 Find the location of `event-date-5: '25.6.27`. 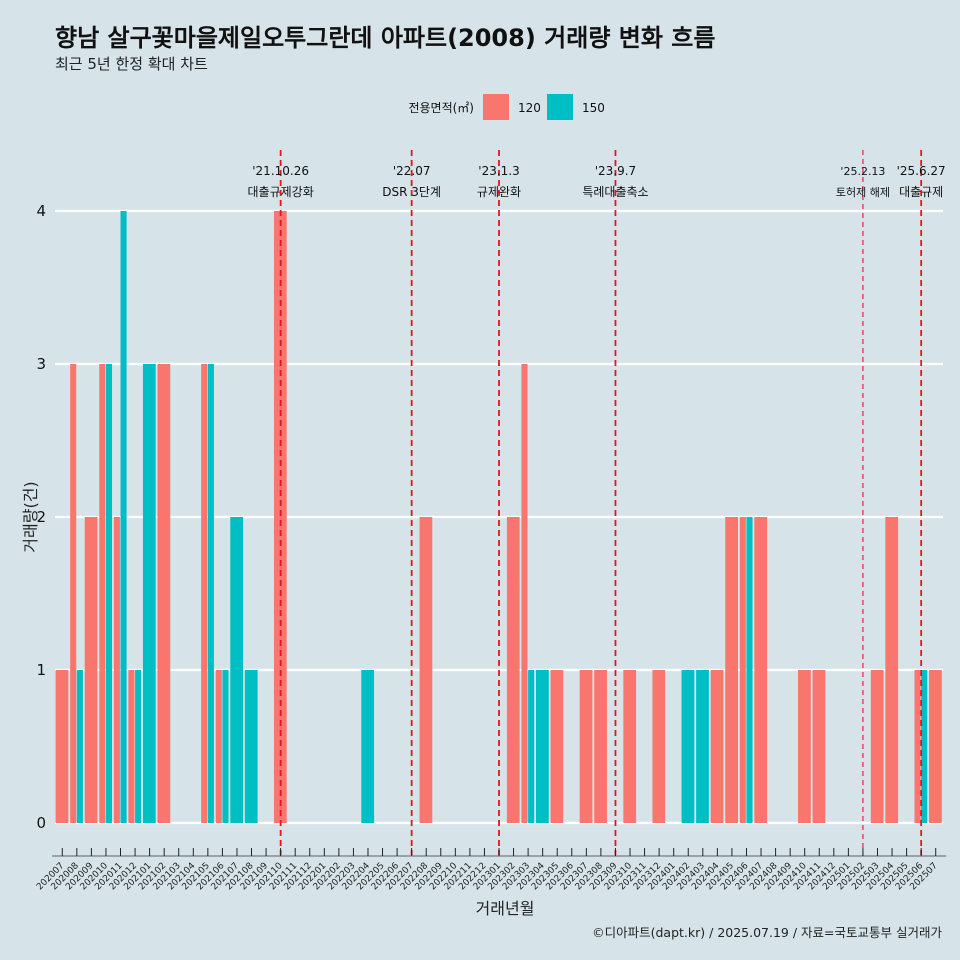

event-date-5: '25.6.27 is located at coordinates (921, 171).